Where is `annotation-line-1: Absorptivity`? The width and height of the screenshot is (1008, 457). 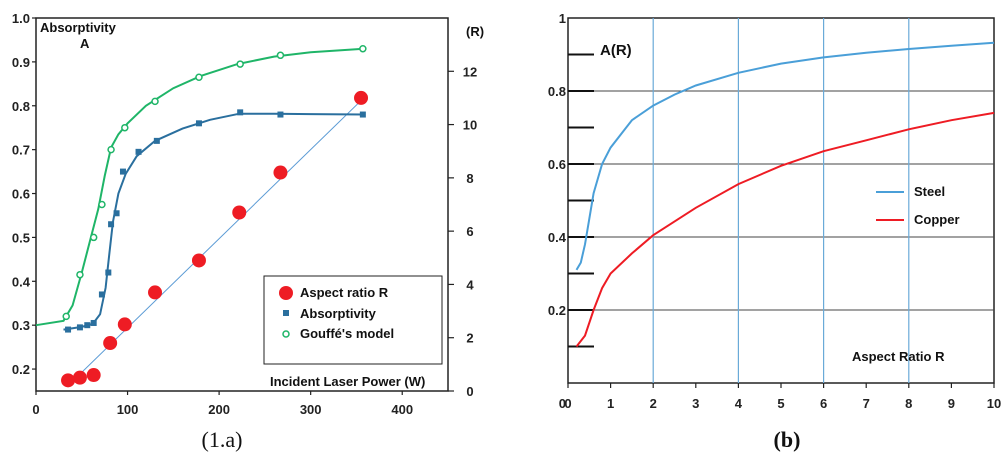
annotation-line-1: Absorptivity is located at coordinates (78, 27).